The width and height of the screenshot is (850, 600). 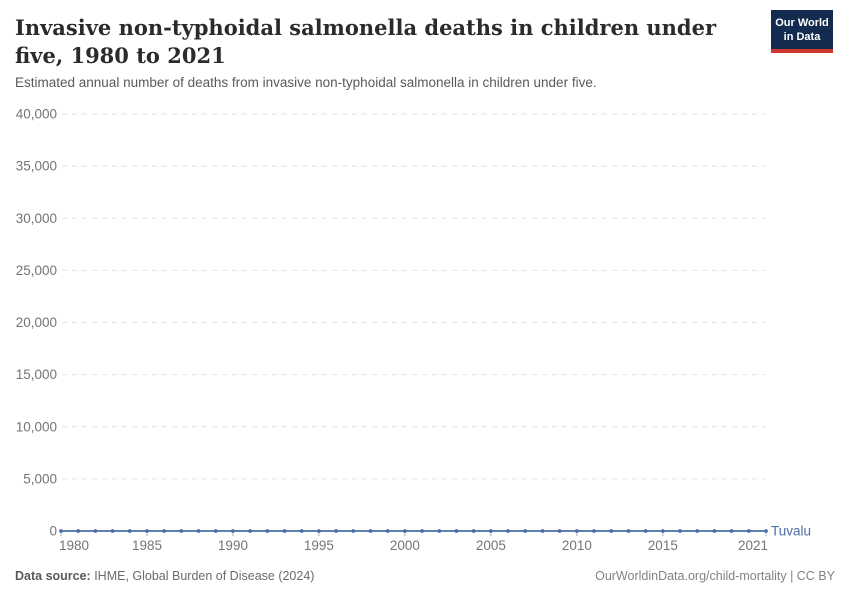 I want to click on x-axis-tick-label: 1980, so click(x=74, y=545).